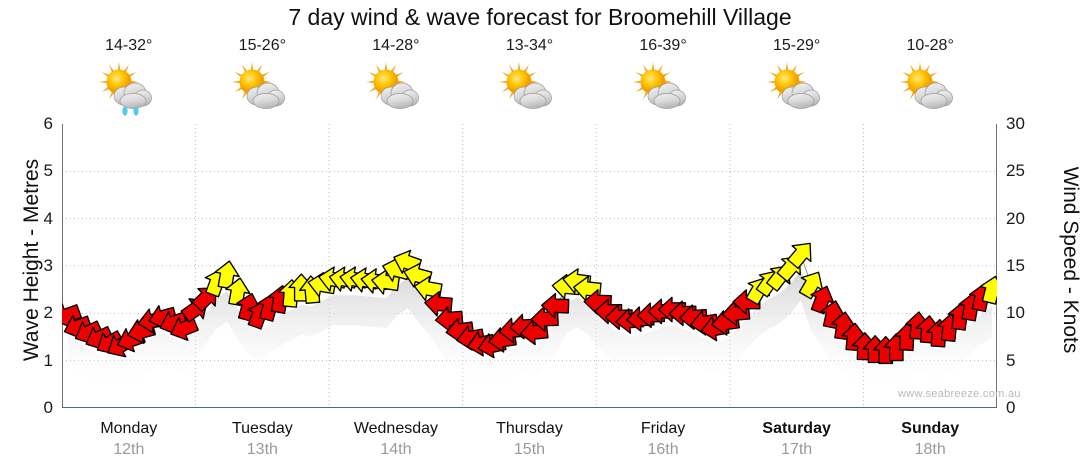  I want to click on day-date: 12th, so click(129, 449).